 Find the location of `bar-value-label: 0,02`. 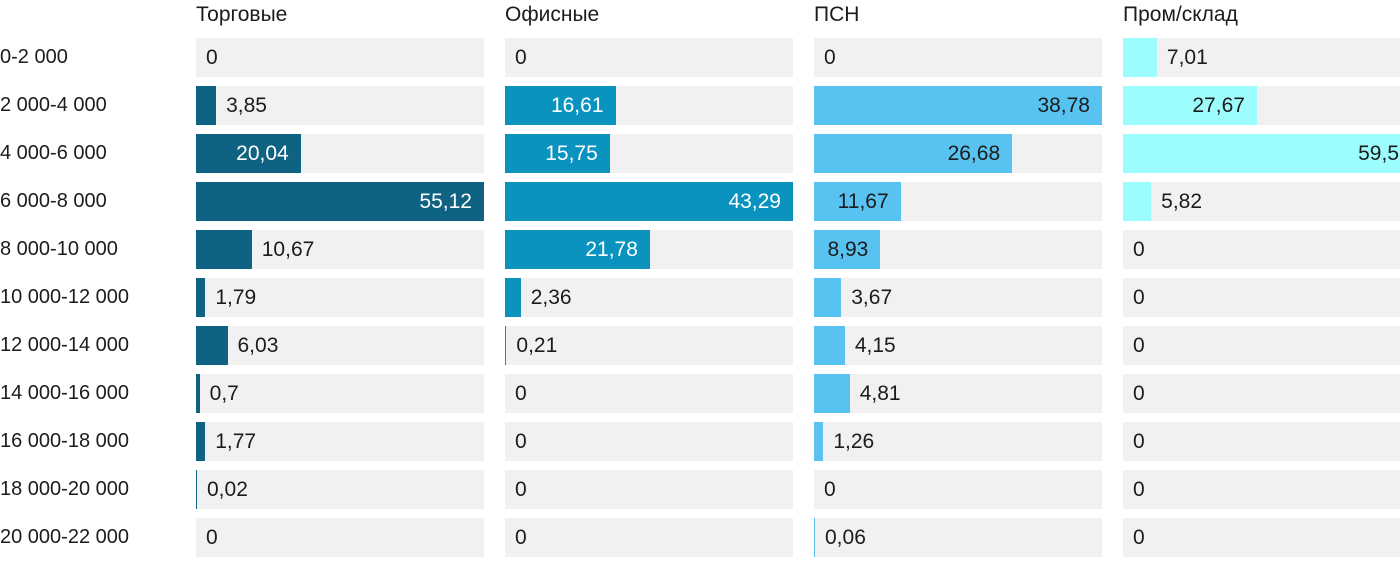

bar-value-label: 0,02 is located at coordinates (227, 489).